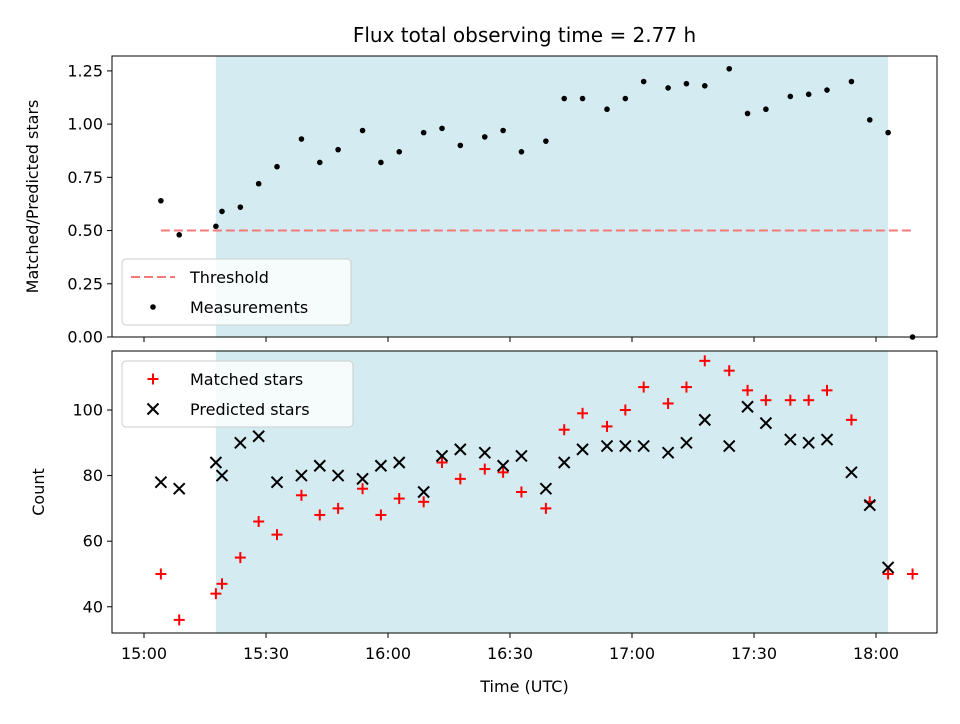 Image resolution: width=960 pixels, height=724 pixels. I want to click on x-tick-label: 18:00, so click(876, 653).